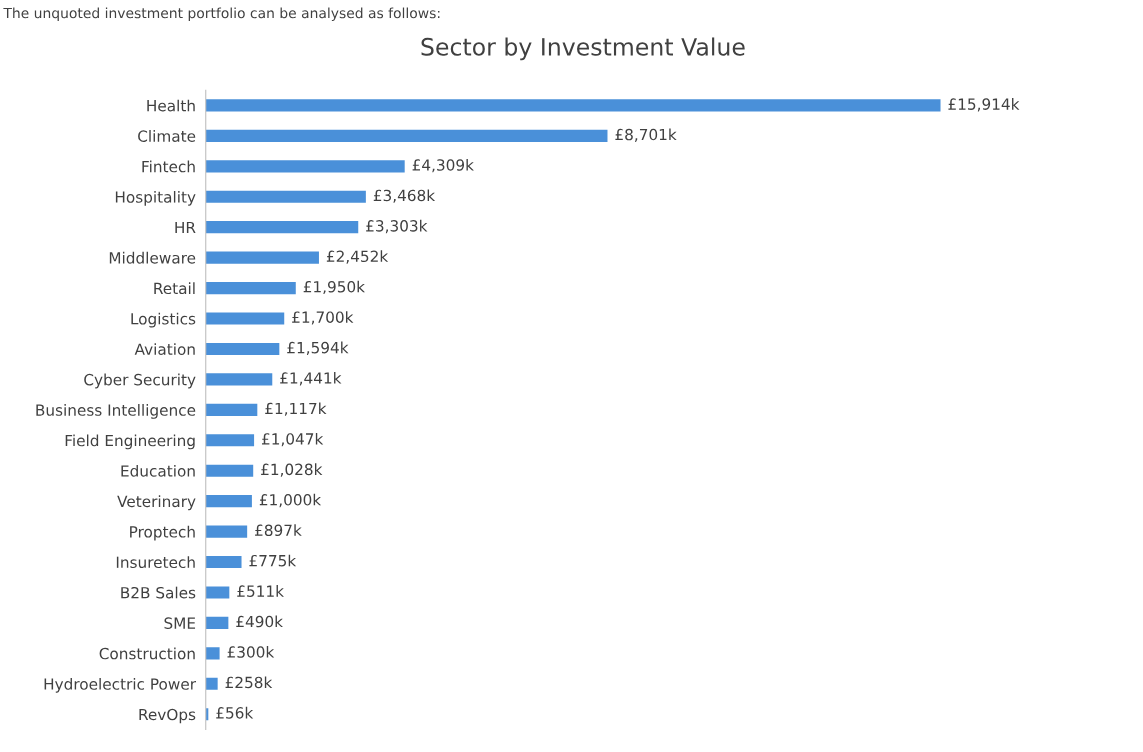 The image size is (1143, 752). What do you see at coordinates (168, 166) in the screenshot?
I see `y-tick-label: Fintech` at bounding box center [168, 166].